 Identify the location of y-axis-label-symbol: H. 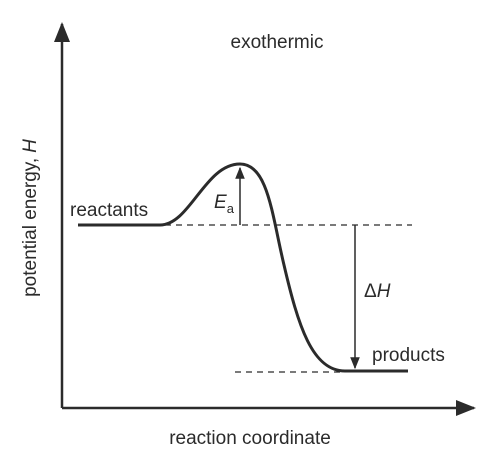
(30, 146).